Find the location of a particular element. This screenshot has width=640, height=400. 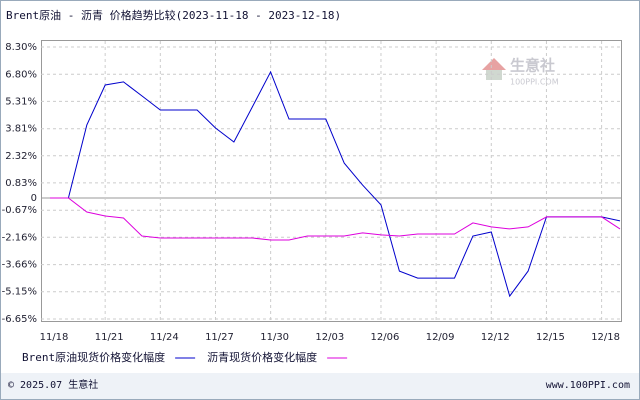

footer-band is located at coordinates (320, 386).